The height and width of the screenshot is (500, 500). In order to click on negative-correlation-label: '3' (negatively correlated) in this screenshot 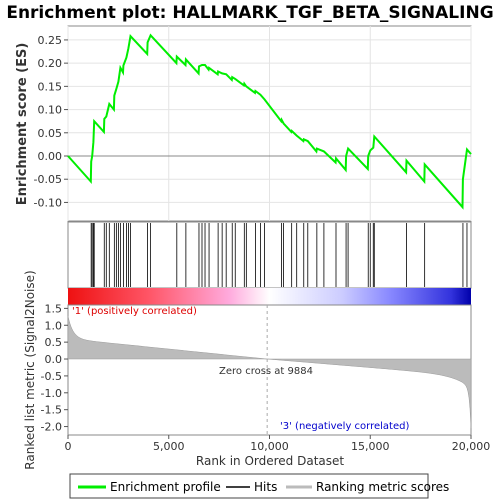, I will do `click(344, 426)`.